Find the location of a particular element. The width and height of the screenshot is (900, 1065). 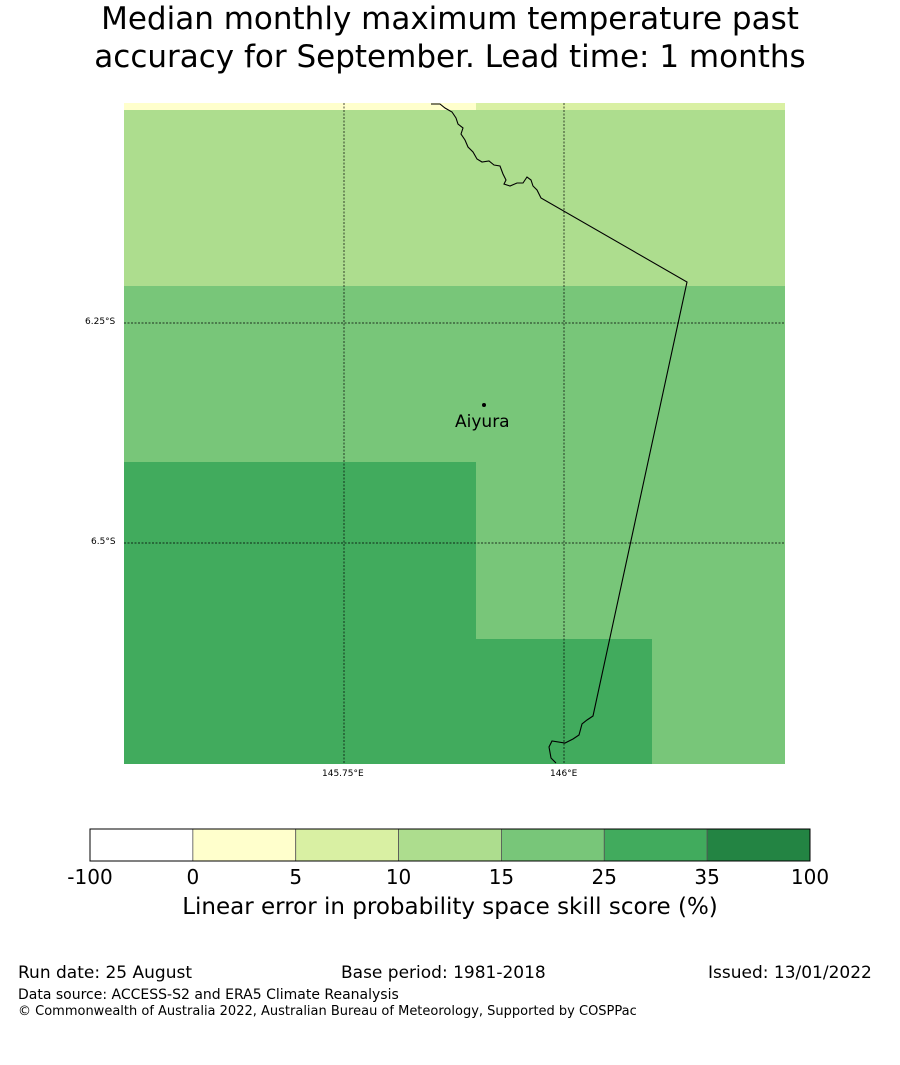

colorbar-tick-label: -100 is located at coordinates (90, 877).